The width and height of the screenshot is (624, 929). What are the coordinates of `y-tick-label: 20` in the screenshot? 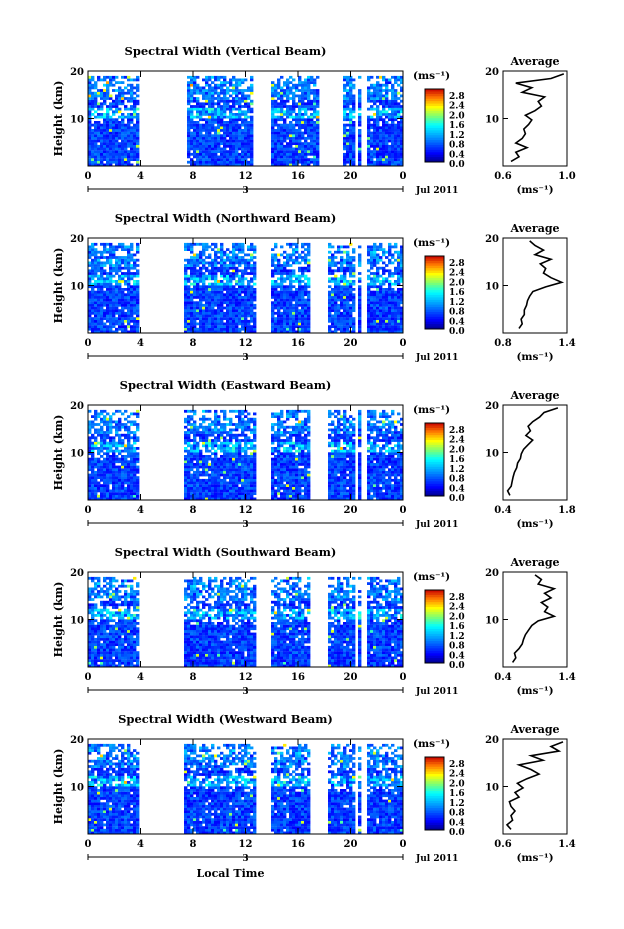 It's located at (77, 72).